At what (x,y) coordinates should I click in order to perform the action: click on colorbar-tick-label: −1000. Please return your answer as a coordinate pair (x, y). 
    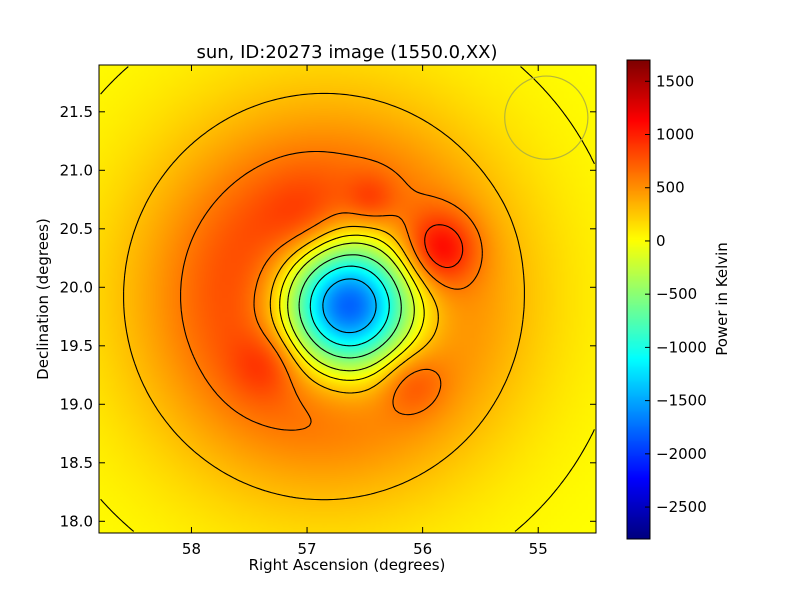
    Looking at the image, I should click on (681, 347).